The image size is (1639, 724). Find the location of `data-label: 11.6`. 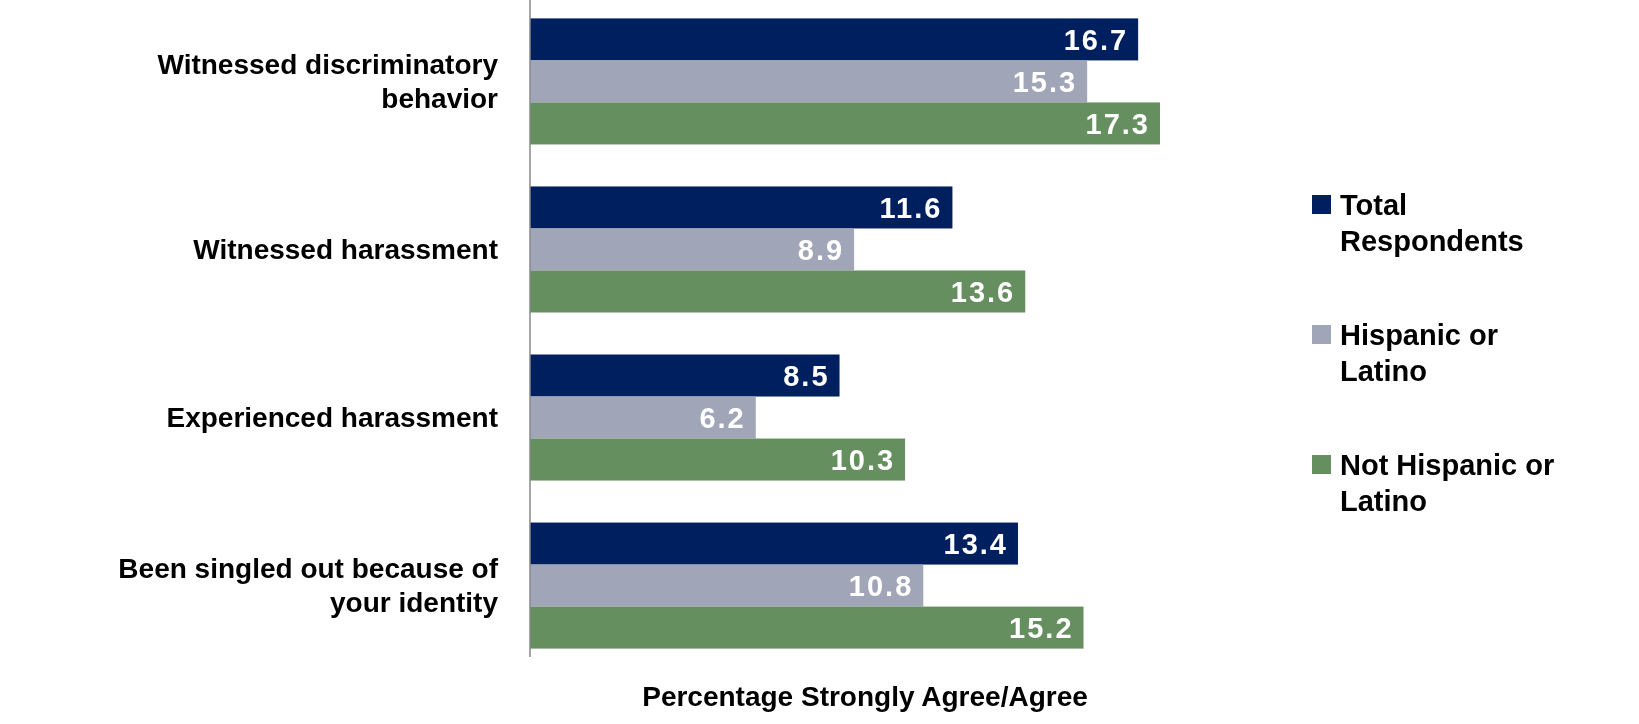

data-label: 11.6 is located at coordinates (911, 207).